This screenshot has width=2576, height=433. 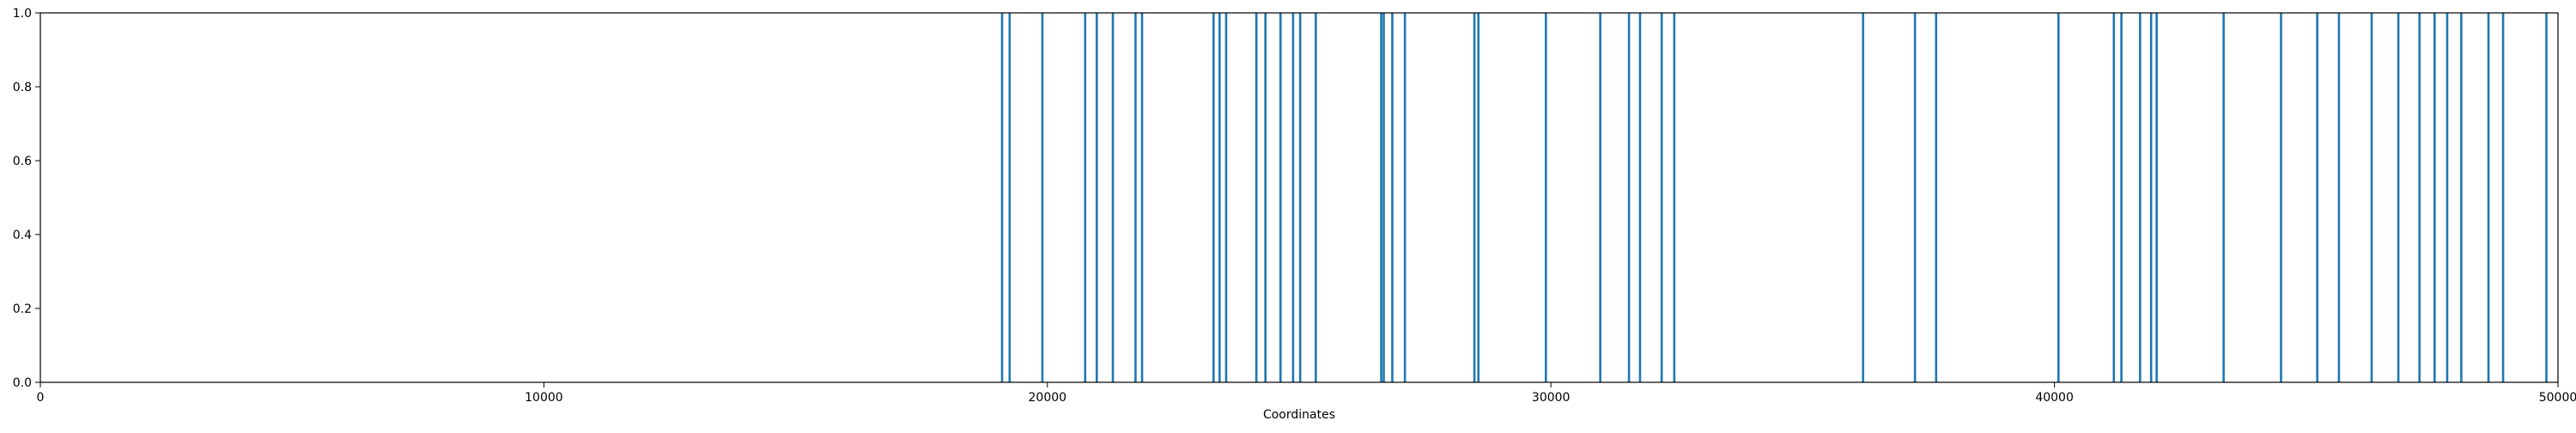 What do you see at coordinates (1048, 398) in the screenshot?
I see `x-tick-label: 20000` at bounding box center [1048, 398].